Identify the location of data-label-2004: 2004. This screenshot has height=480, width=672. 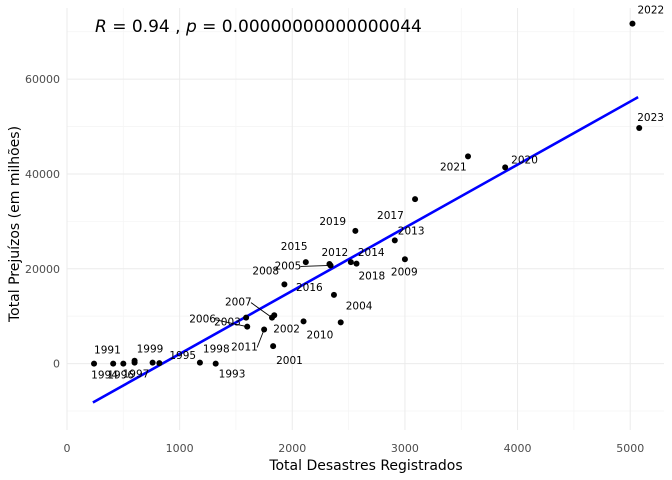
(359, 306).